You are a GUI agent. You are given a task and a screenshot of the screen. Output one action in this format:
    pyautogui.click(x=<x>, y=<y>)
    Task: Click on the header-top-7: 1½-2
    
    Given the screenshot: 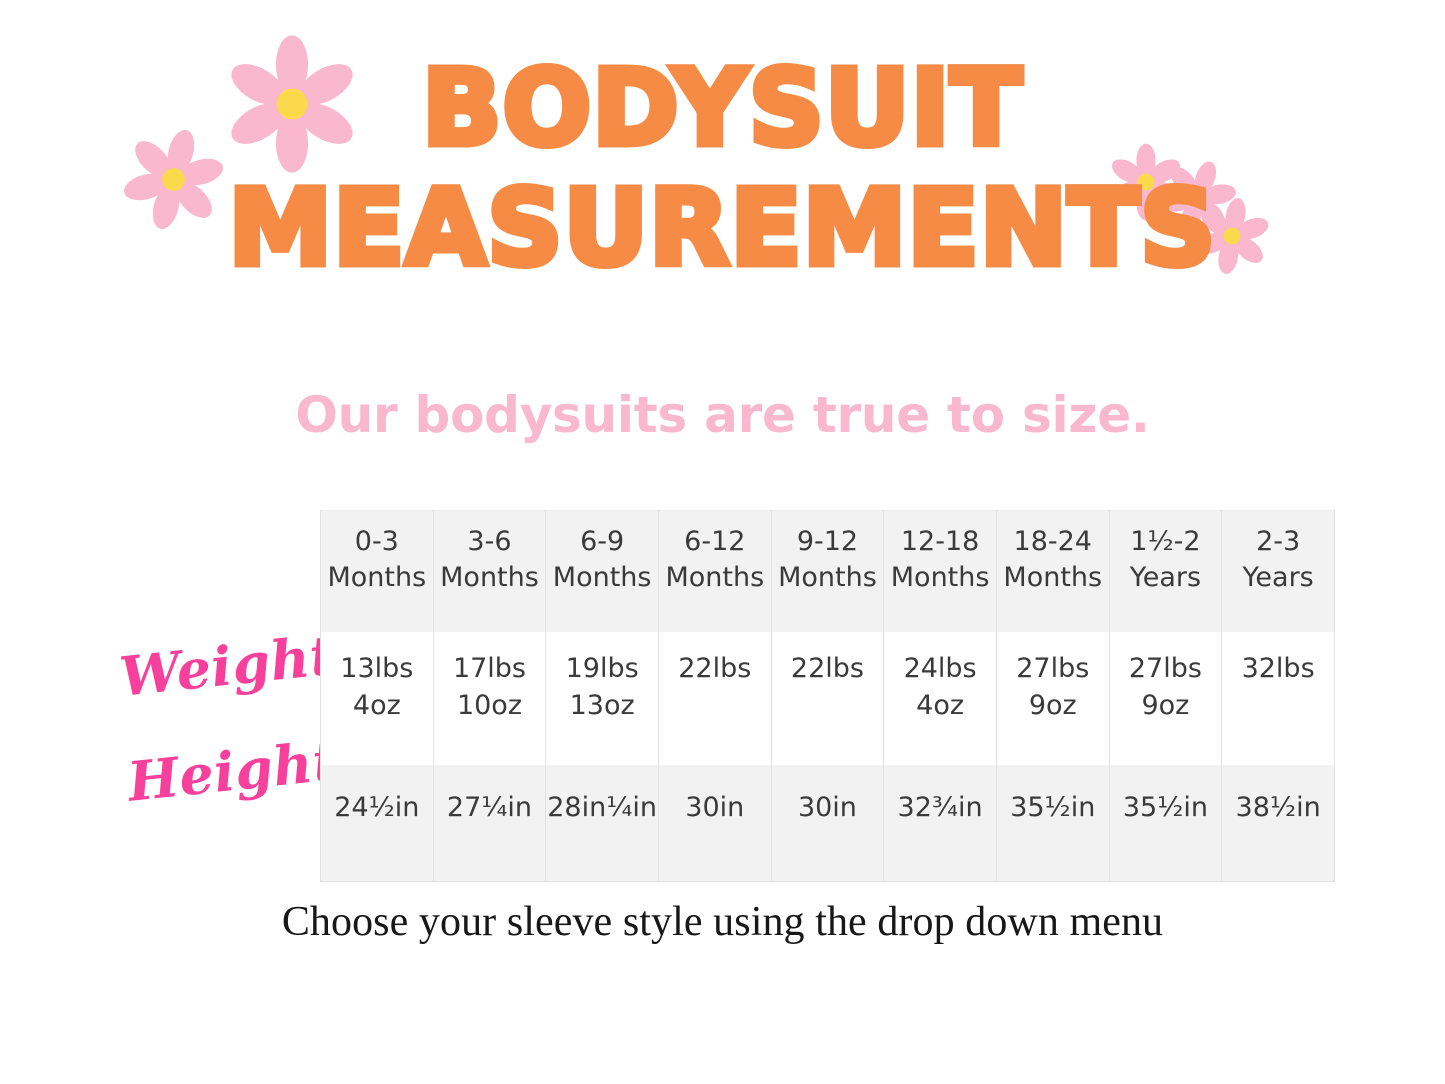 What is the action you would take?
    pyautogui.click(x=1165, y=541)
    